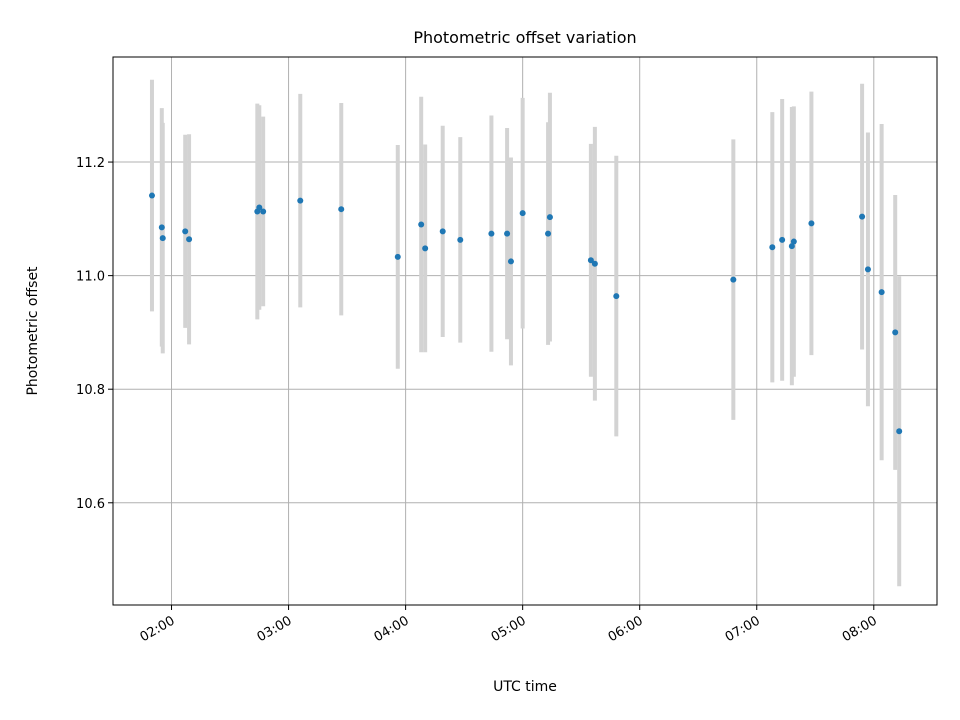 This screenshot has height=720, width=960. I want to click on x-tick-label: 03:00, so click(275, 629).